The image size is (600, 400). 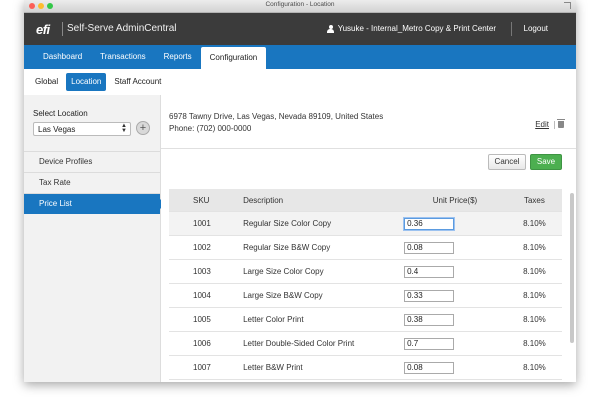 I want to click on description-cell: Regular Size Color Copy, so click(x=323, y=223).